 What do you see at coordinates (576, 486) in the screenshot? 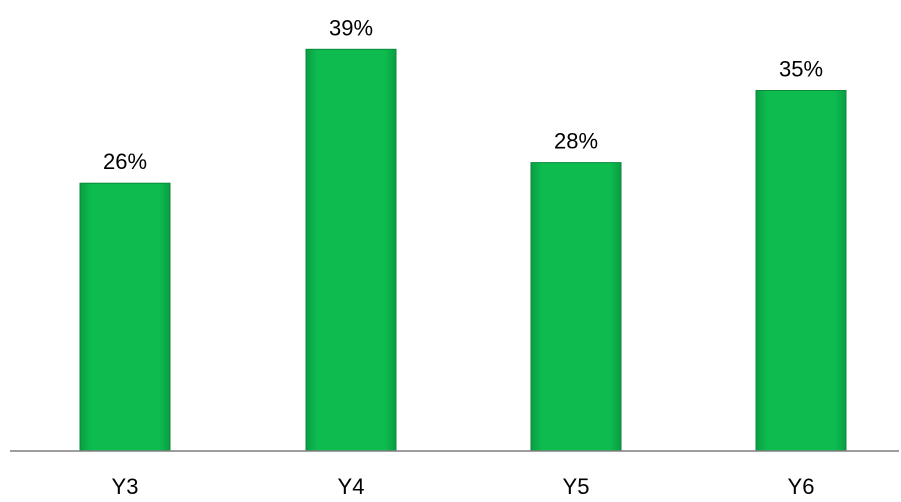
I see `x-tick-label-y5: Y5` at bounding box center [576, 486].